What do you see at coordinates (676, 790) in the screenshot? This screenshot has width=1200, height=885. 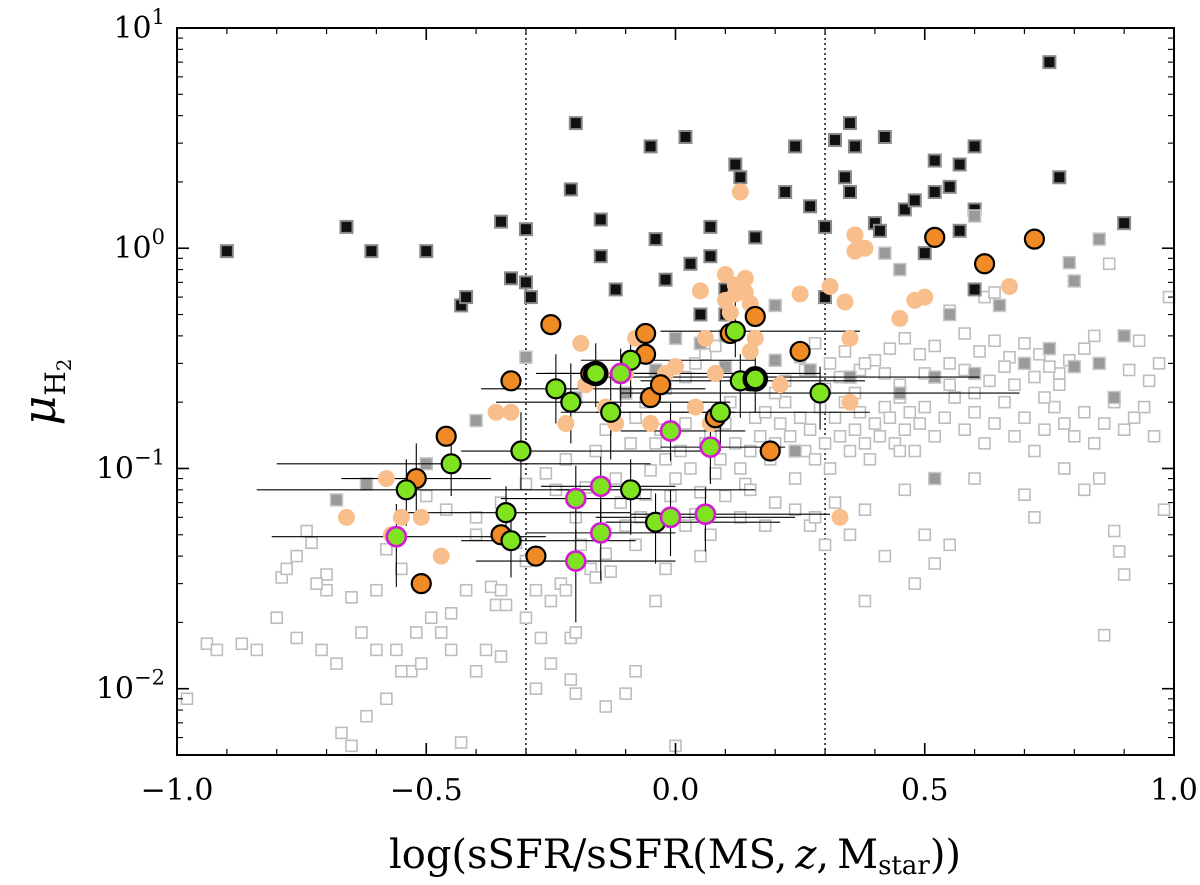 I see `x-tick-label: 0.0` at bounding box center [676, 790].